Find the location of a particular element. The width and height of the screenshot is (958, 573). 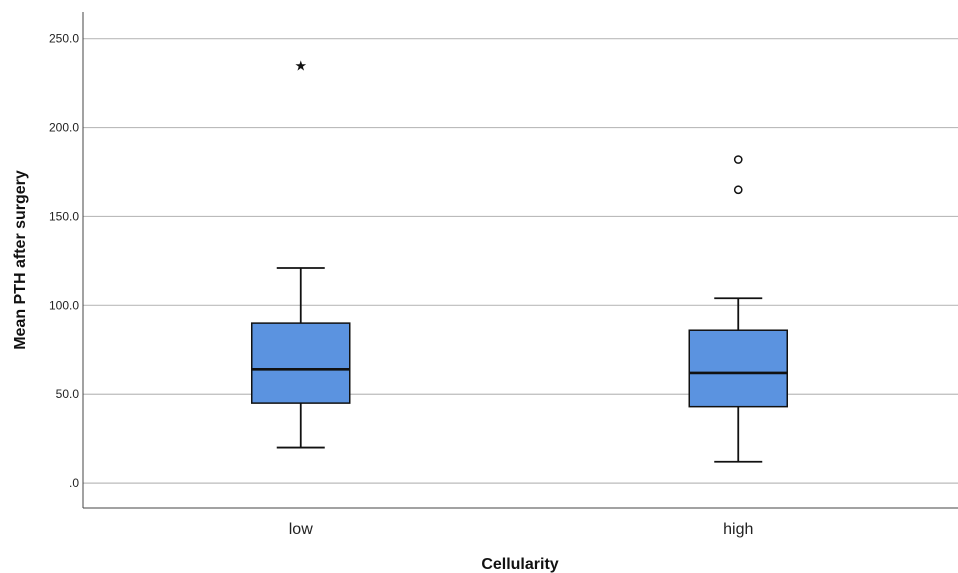

y-tick-label: 100.0 is located at coordinates (64, 305).